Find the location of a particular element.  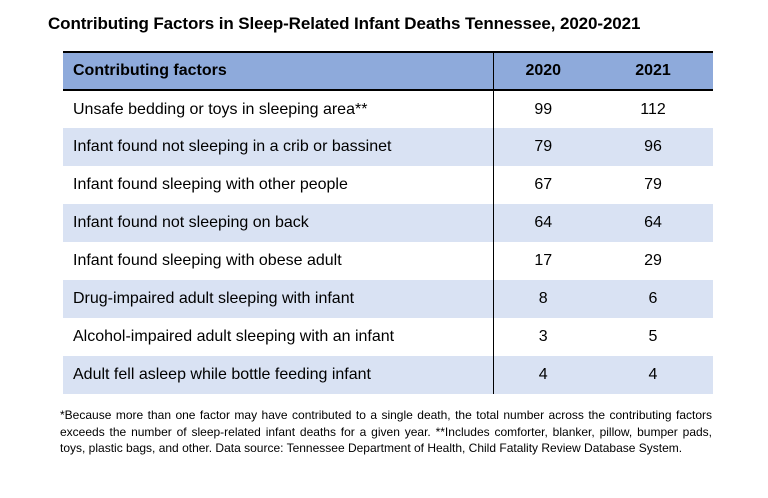

factor-cell: Infant found sleeping with other people is located at coordinates (278, 185).